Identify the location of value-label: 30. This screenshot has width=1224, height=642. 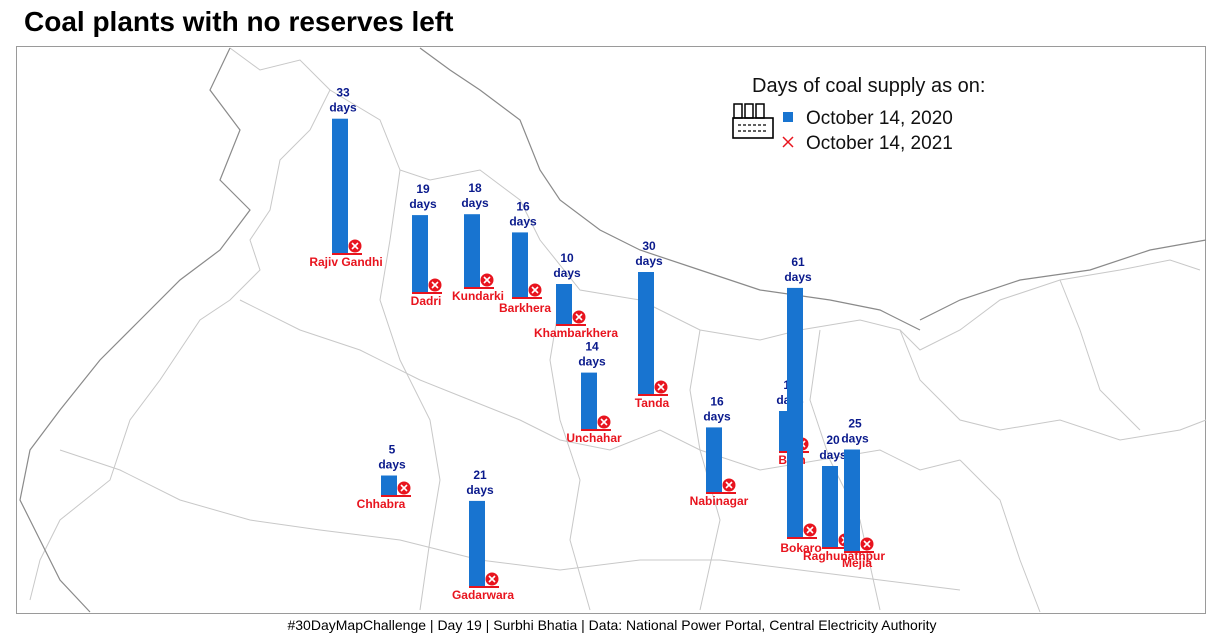
(649, 246).